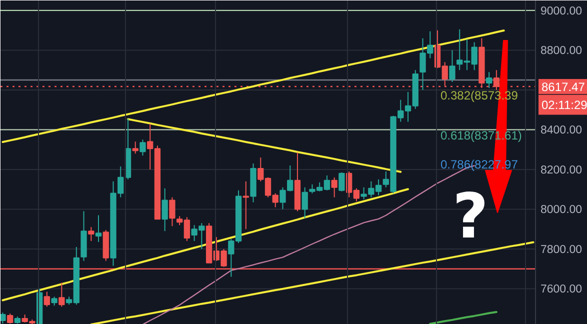 The image size is (587, 324). Describe the element at coordinates (561, 51) in the screenshot. I see `y-tick-label: 8800.00` at that location.